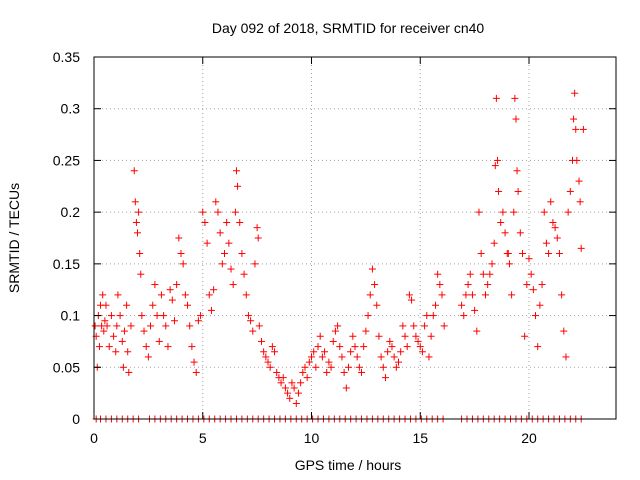 The image size is (640, 480). What do you see at coordinates (94, 438) in the screenshot?
I see `x-tick-label: 0` at bounding box center [94, 438].